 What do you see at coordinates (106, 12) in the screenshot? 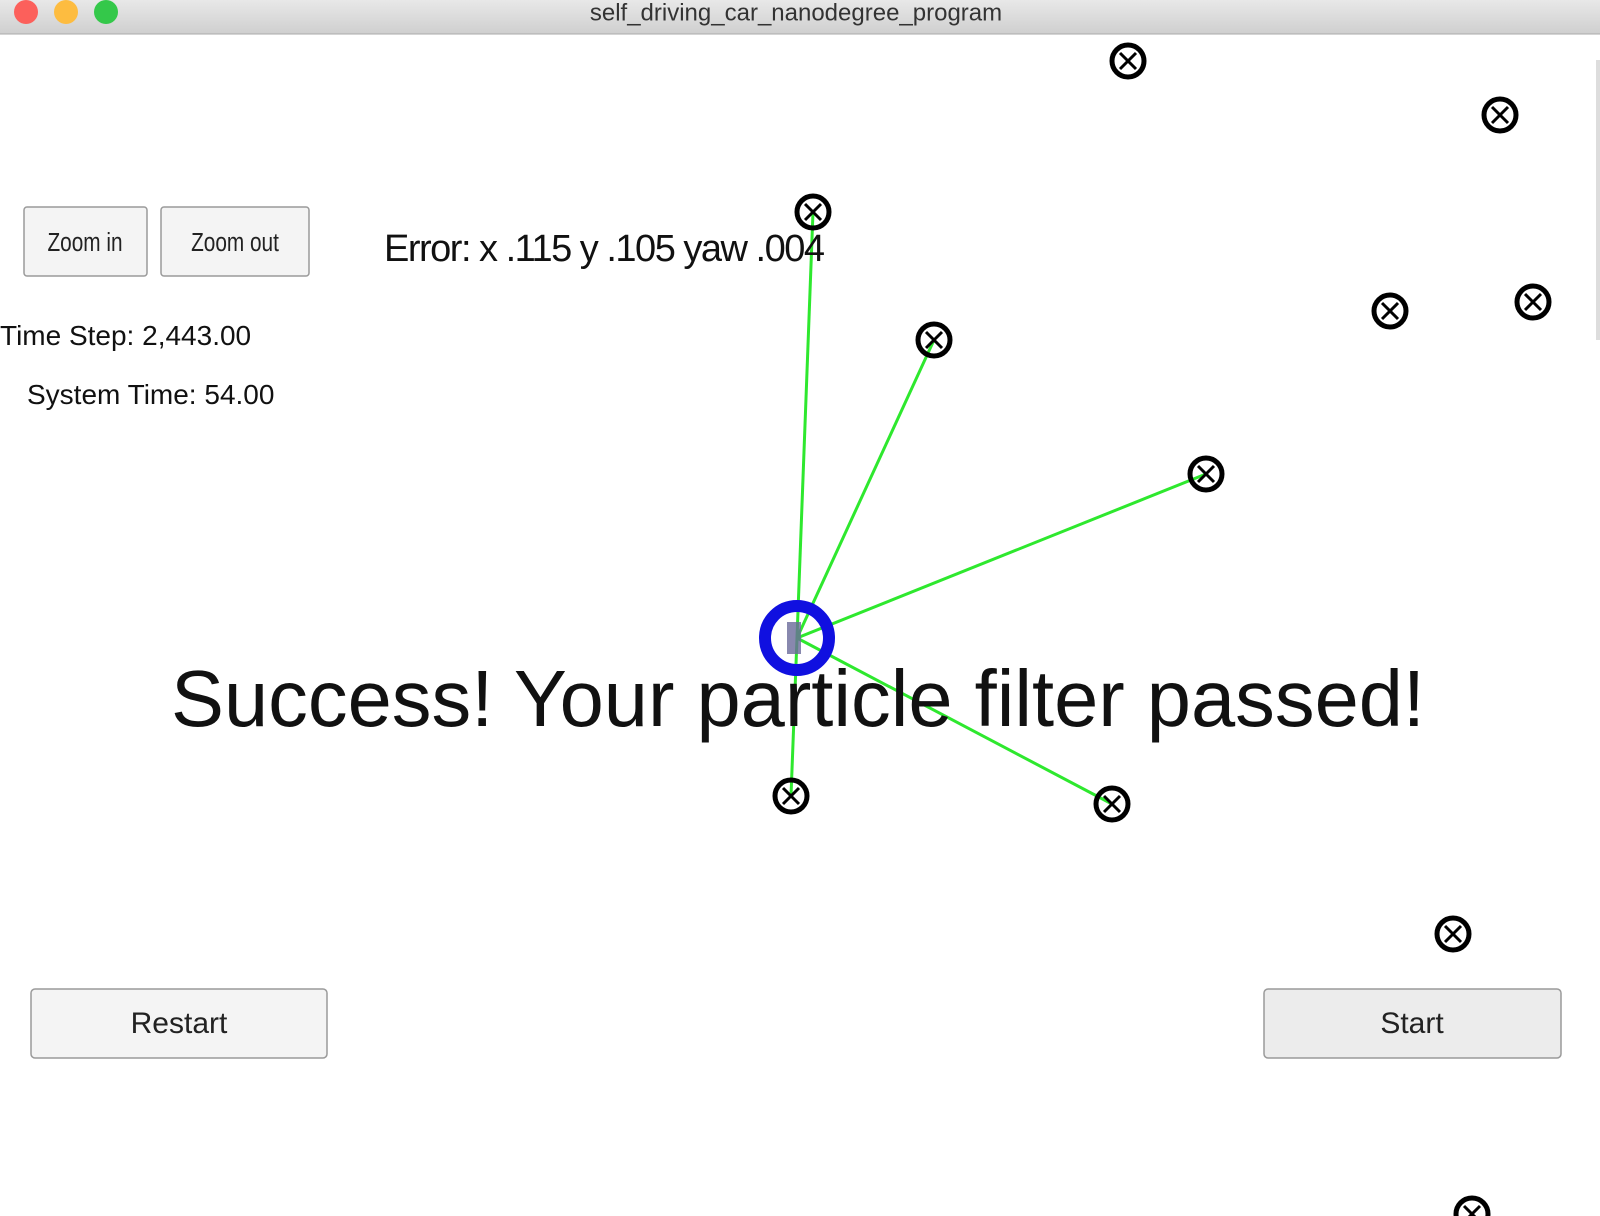
I see `maximize-button` at bounding box center [106, 12].